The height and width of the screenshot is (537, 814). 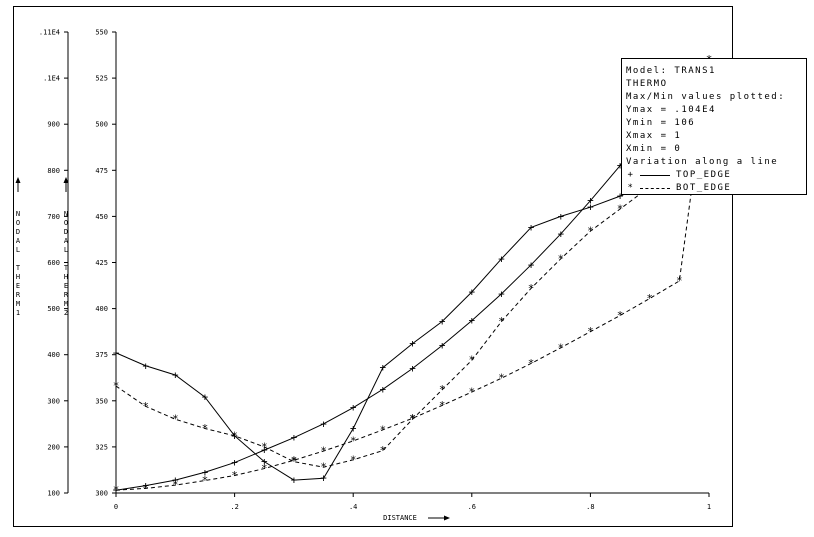 I want to click on star-marker-icon: *, so click(x=631, y=188).